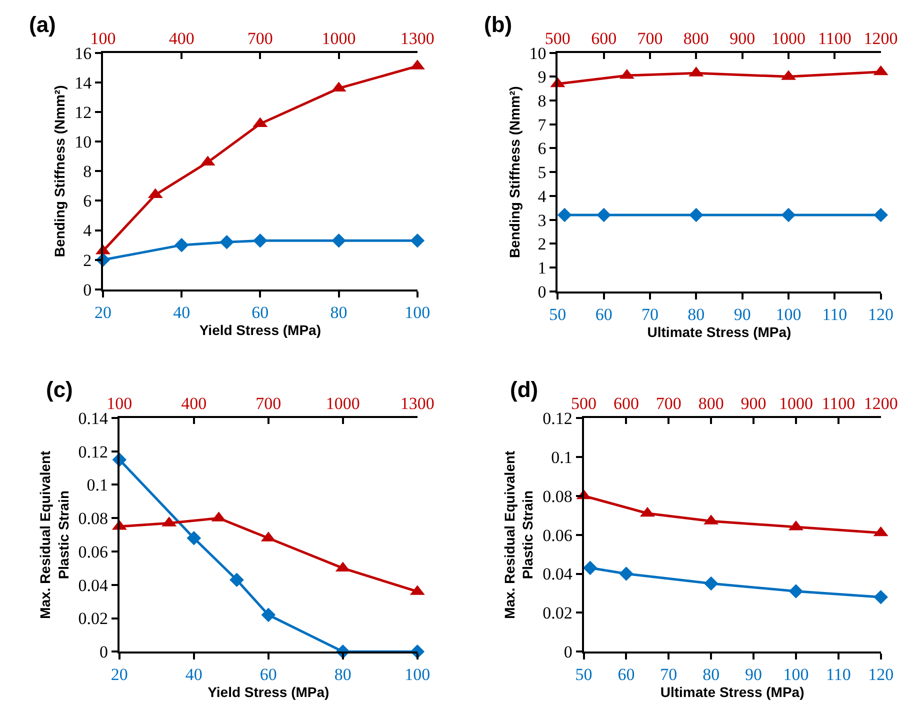  What do you see at coordinates (542, 77) in the screenshot?
I see `y-tick-label: 9` at bounding box center [542, 77].